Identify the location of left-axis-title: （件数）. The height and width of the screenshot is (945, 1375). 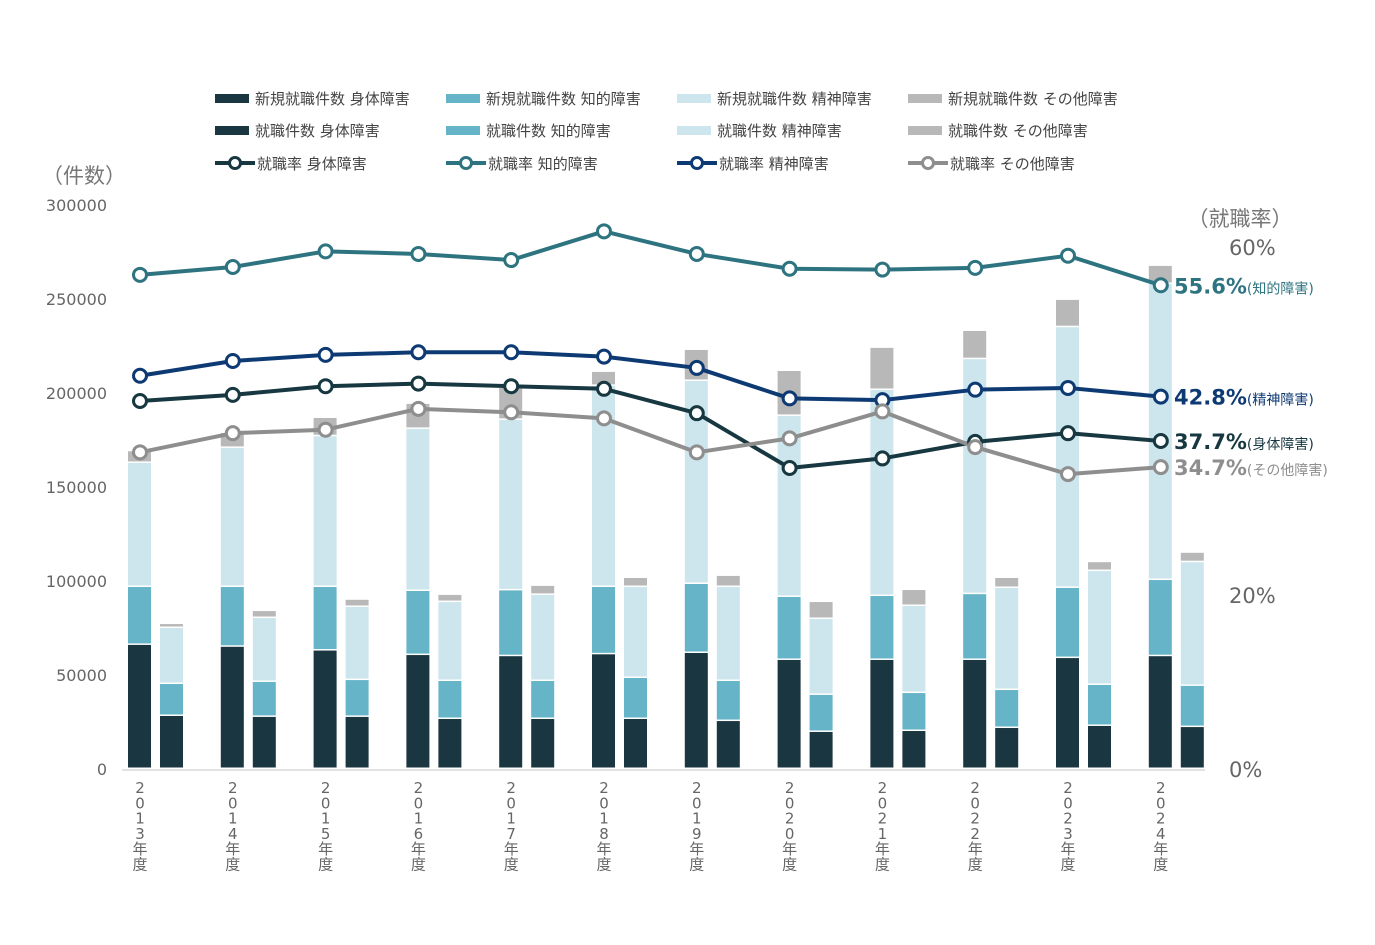
(84, 176).